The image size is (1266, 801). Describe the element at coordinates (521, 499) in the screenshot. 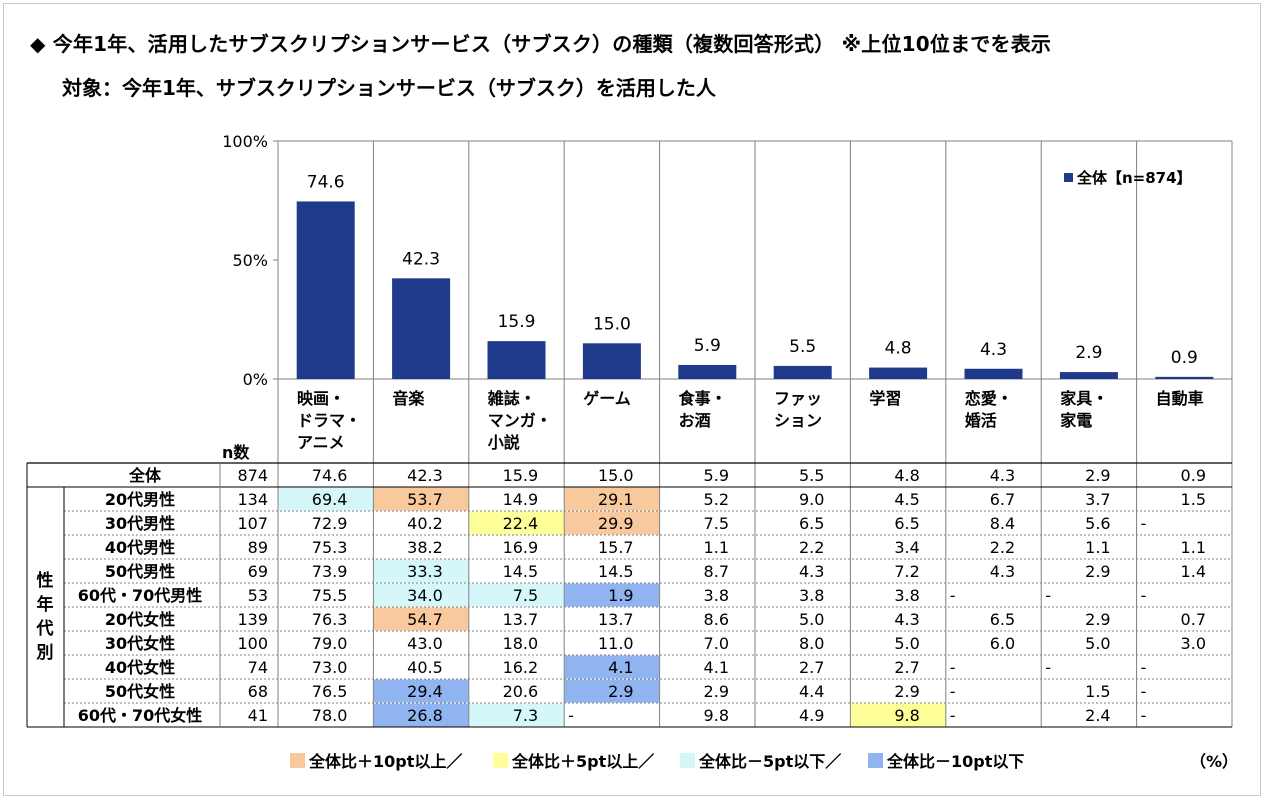

I see `table-cell: 14.9` at that location.